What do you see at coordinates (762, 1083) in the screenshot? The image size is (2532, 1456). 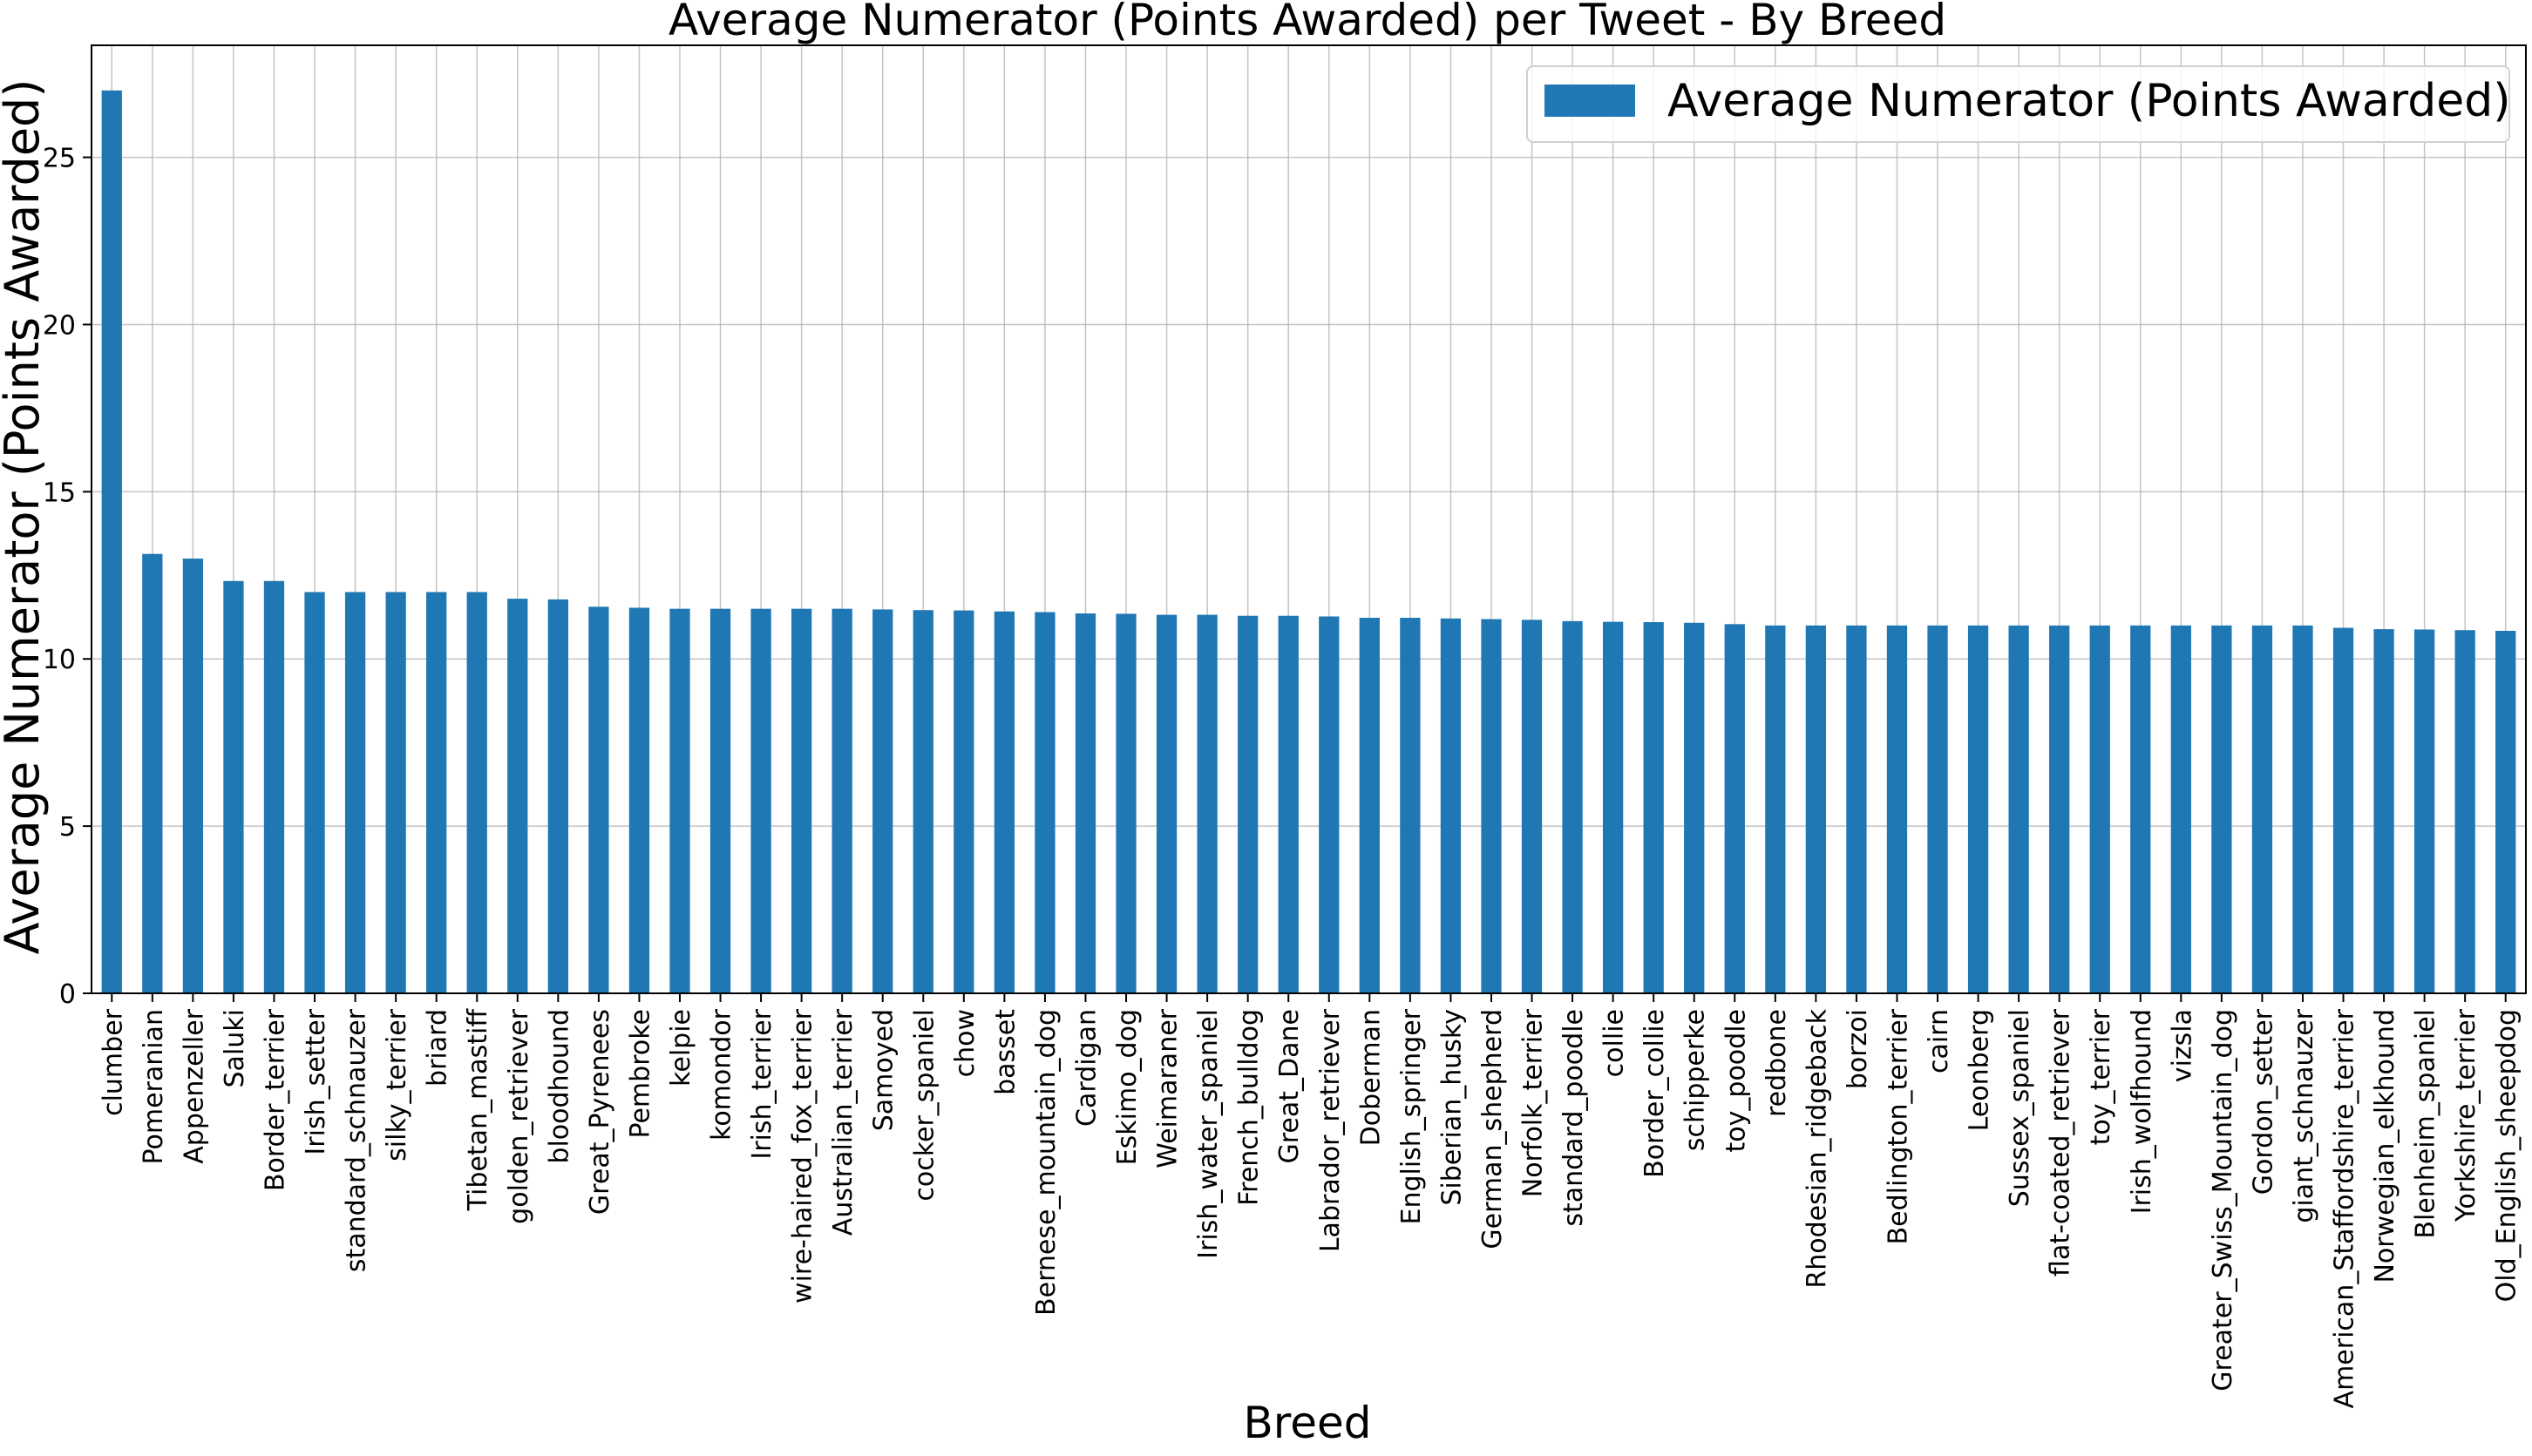 I see `x-tick-label: Irish_terrier` at bounding box center [762, 1083].